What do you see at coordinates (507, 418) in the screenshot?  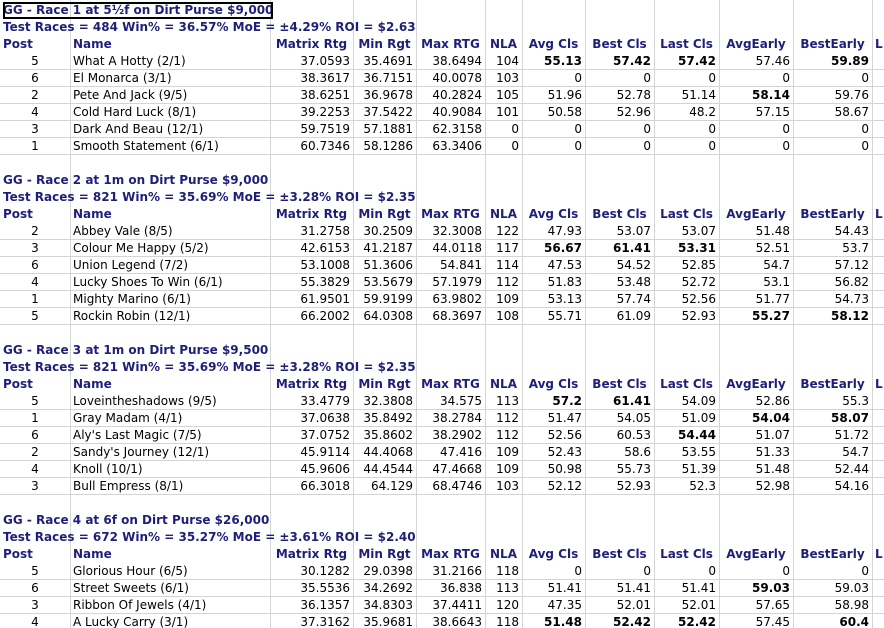 I see `cell-nla: 112` at bounding box center [507, 418].